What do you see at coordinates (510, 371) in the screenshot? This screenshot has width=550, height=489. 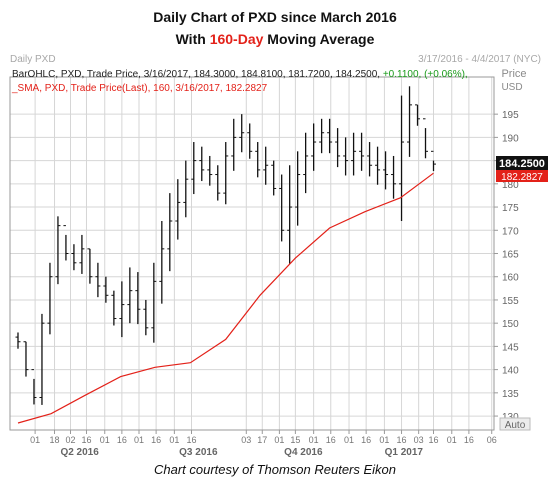 I see `y-tick-label: 140` at bounding box center [510, 371].